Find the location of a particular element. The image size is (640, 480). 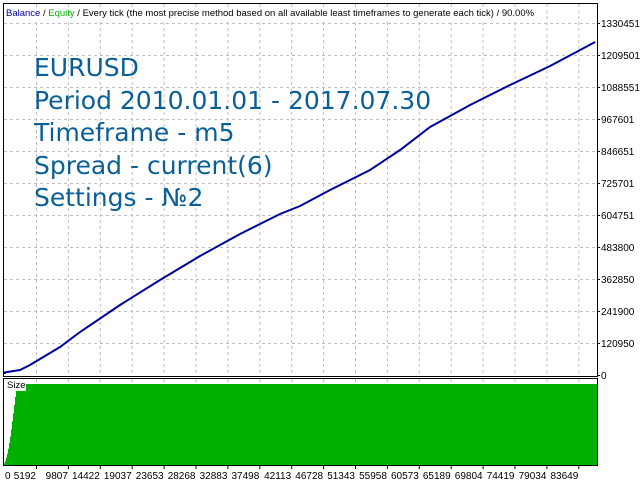

size-panel-label: Size is located at coordinates (16, 385).